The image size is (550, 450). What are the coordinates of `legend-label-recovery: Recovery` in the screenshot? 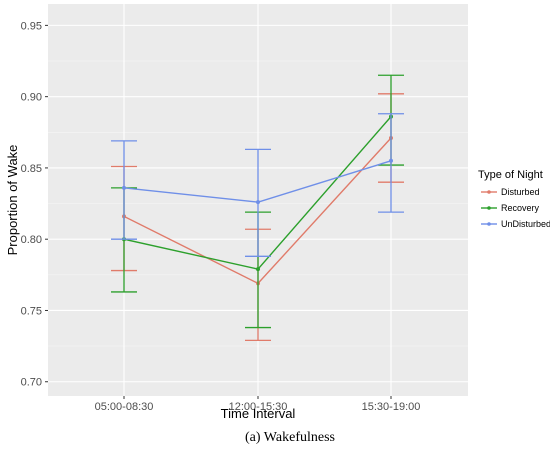 It's located at (520, 208).